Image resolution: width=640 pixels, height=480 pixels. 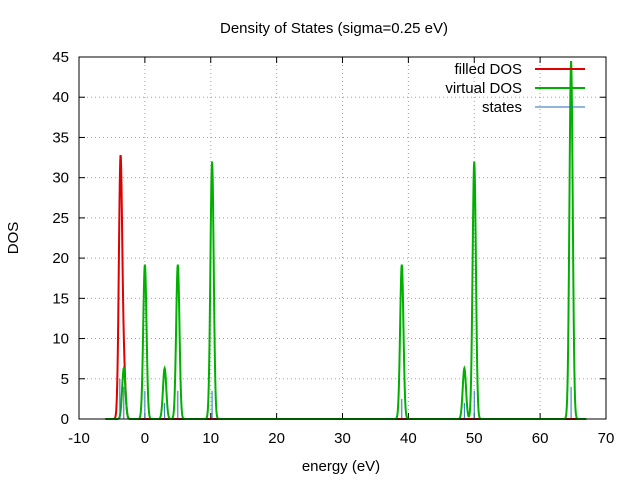 What do you see at coordinates (606, 438) in the screenshot?
I see `x-tick-label: 70` at bounding box center [606, 438].